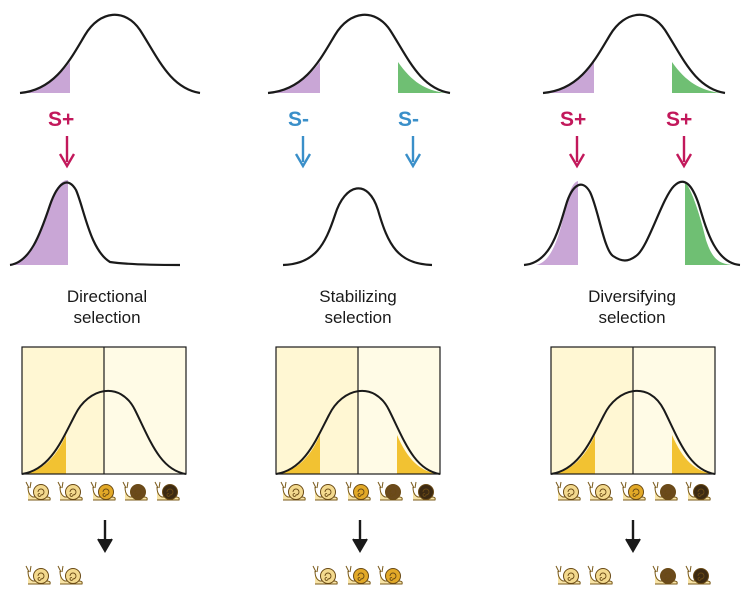 This screenshot has width=753, height=598. What do you see at coordinates (684, 152) in the screenshot?
I see `diversifying-arrow-right` at bounding box center [684, 152].